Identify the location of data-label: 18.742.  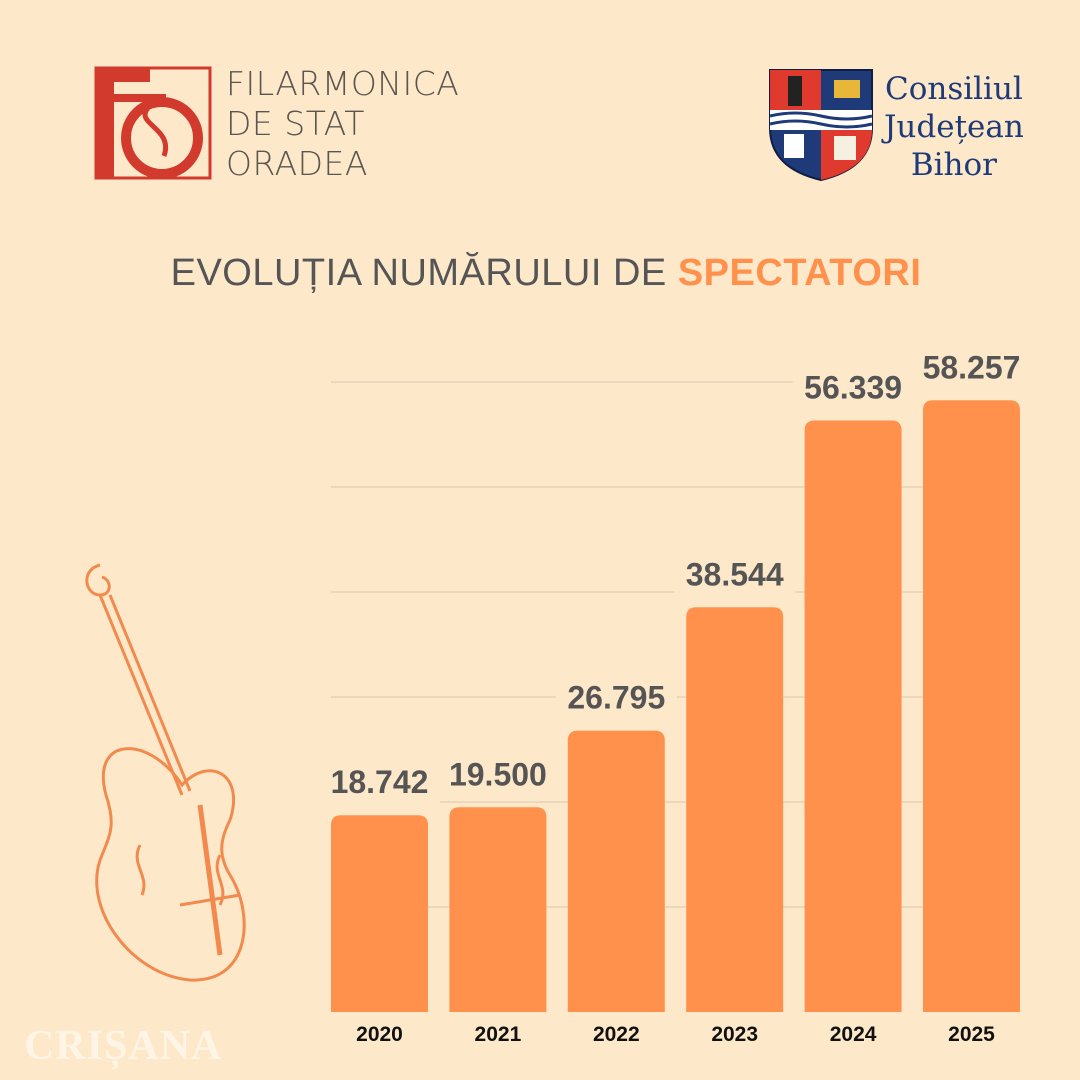
(380, 782).